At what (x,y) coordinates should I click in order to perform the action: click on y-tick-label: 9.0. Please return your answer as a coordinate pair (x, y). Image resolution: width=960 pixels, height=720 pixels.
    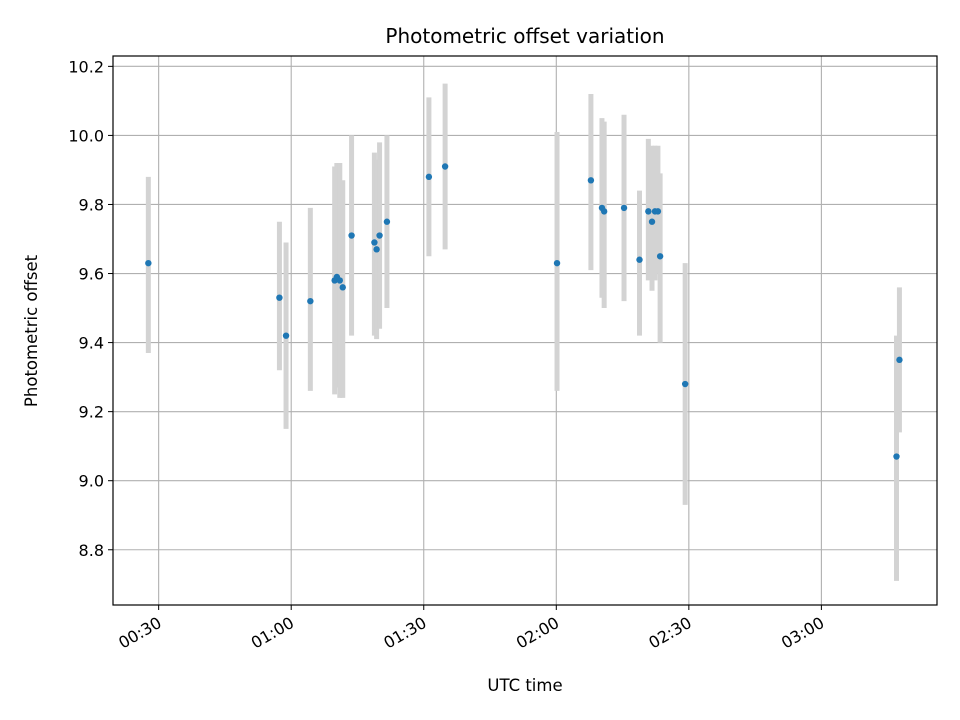
    Looking at the image, I should click on (91, 481).